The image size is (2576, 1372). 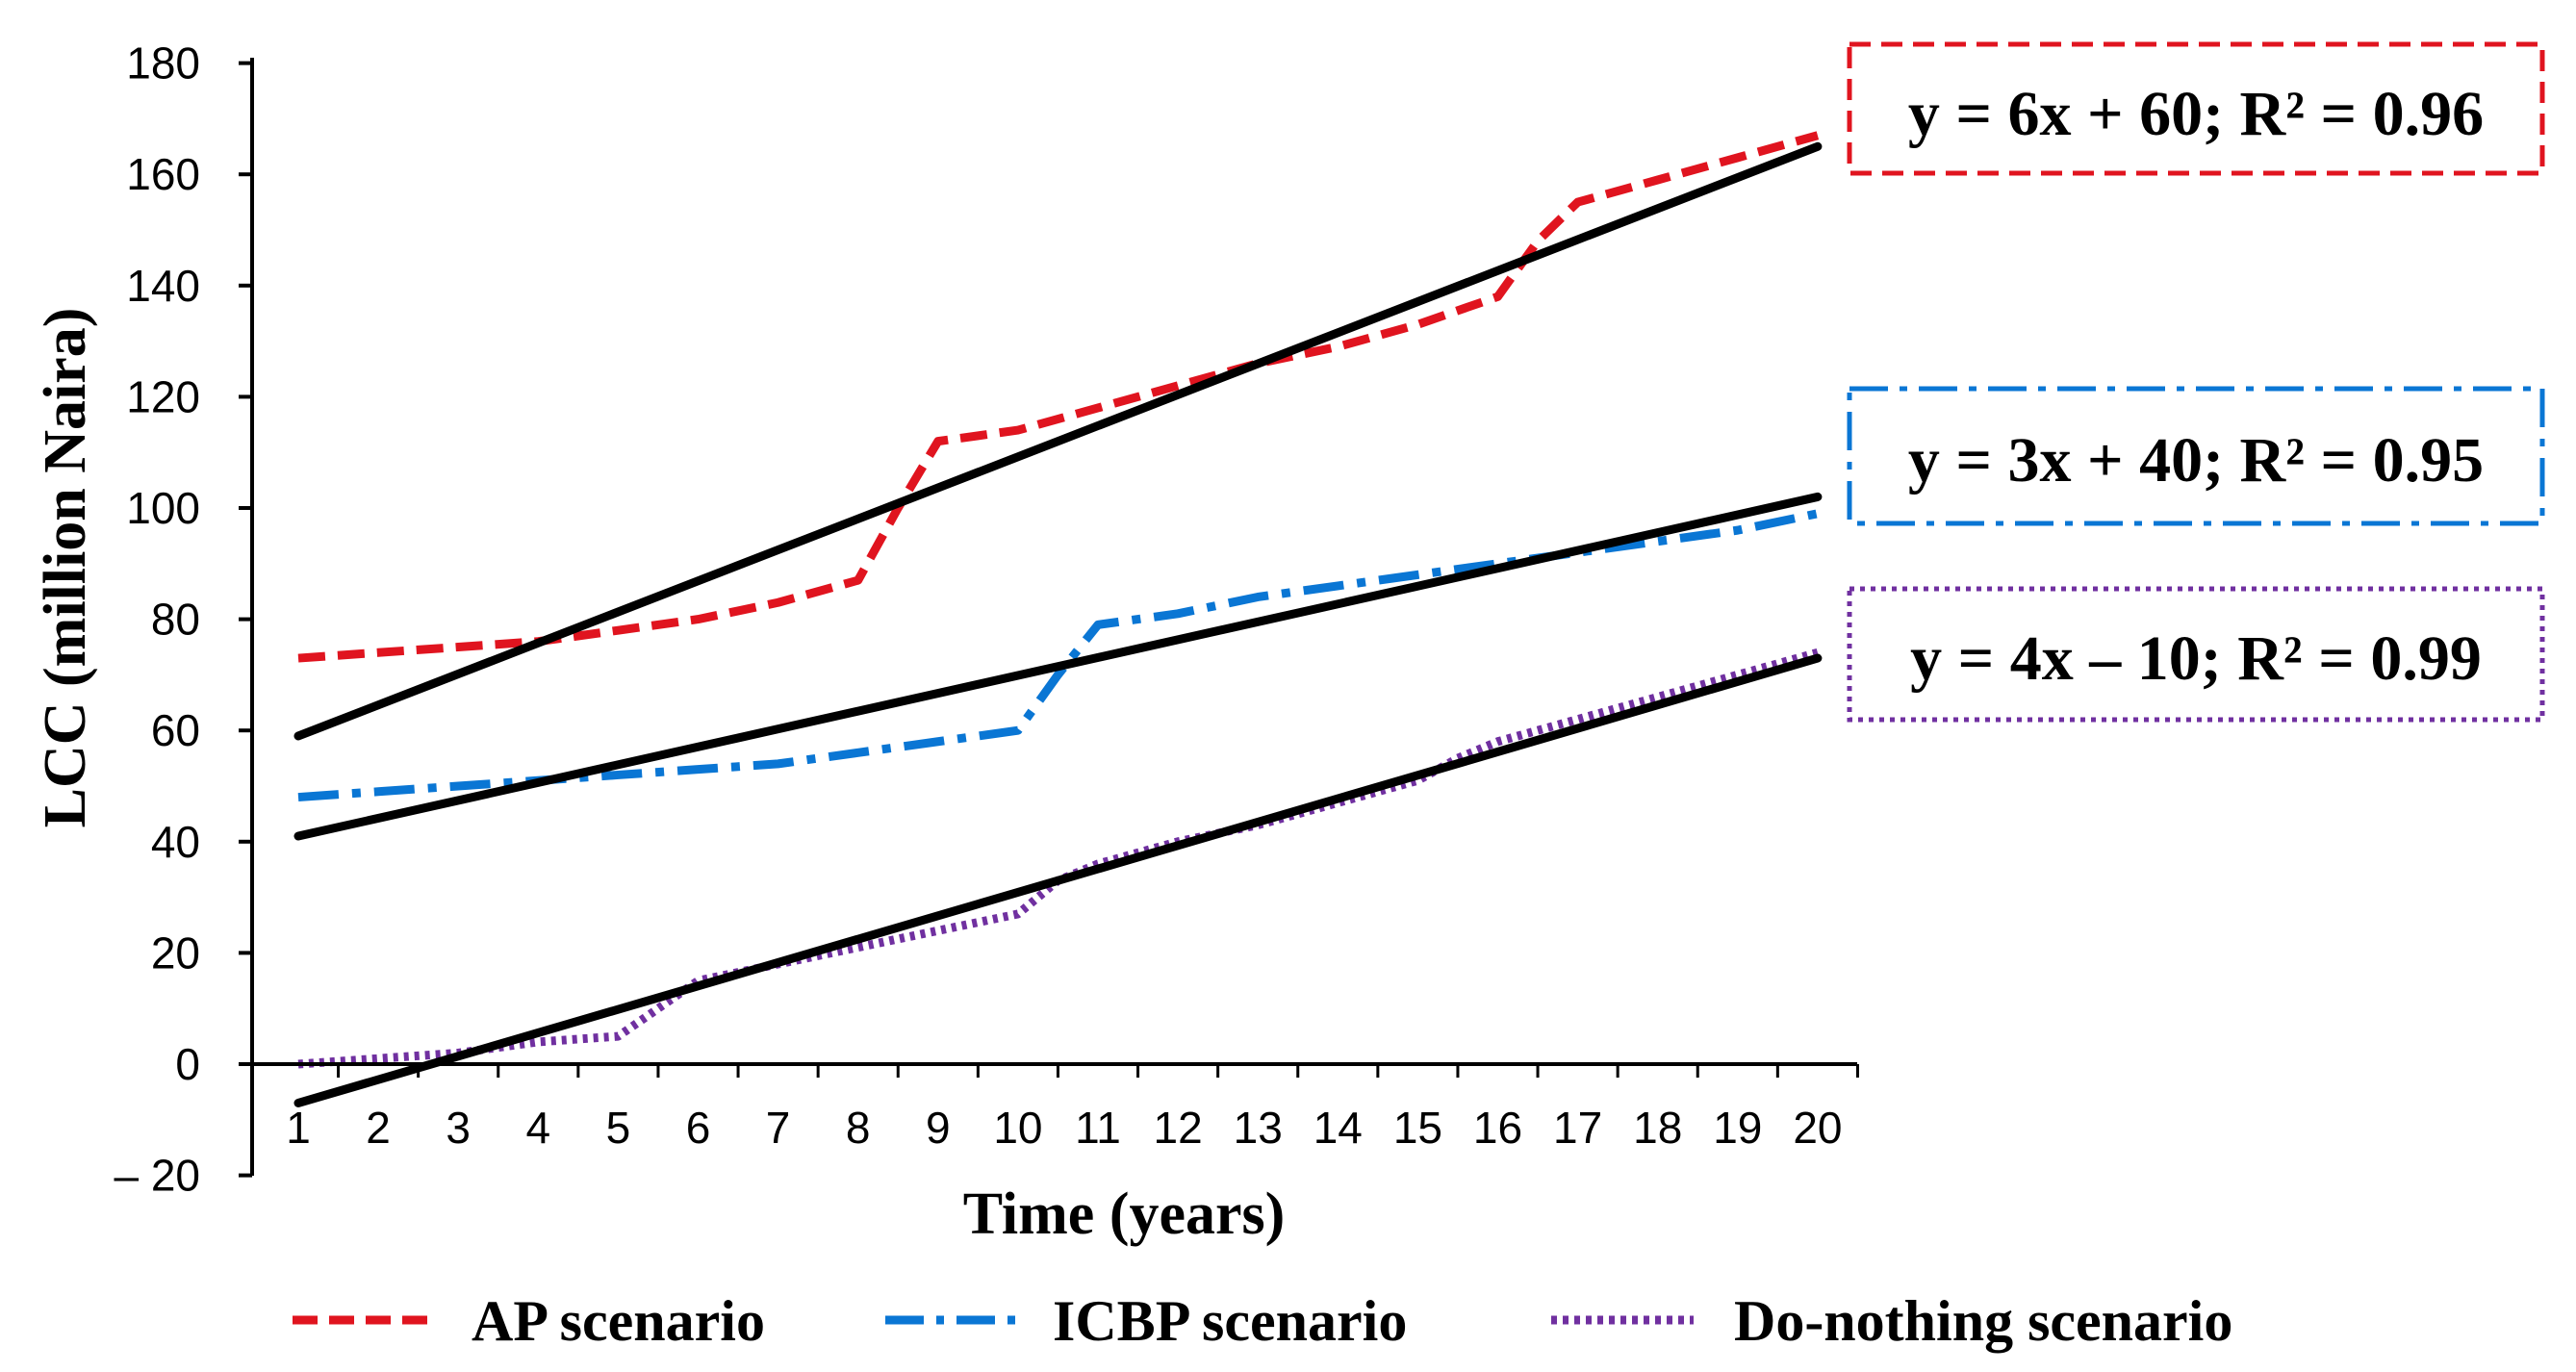 I want to click on legend-item-ap: AP scenario, so click(x=529, y=1321).